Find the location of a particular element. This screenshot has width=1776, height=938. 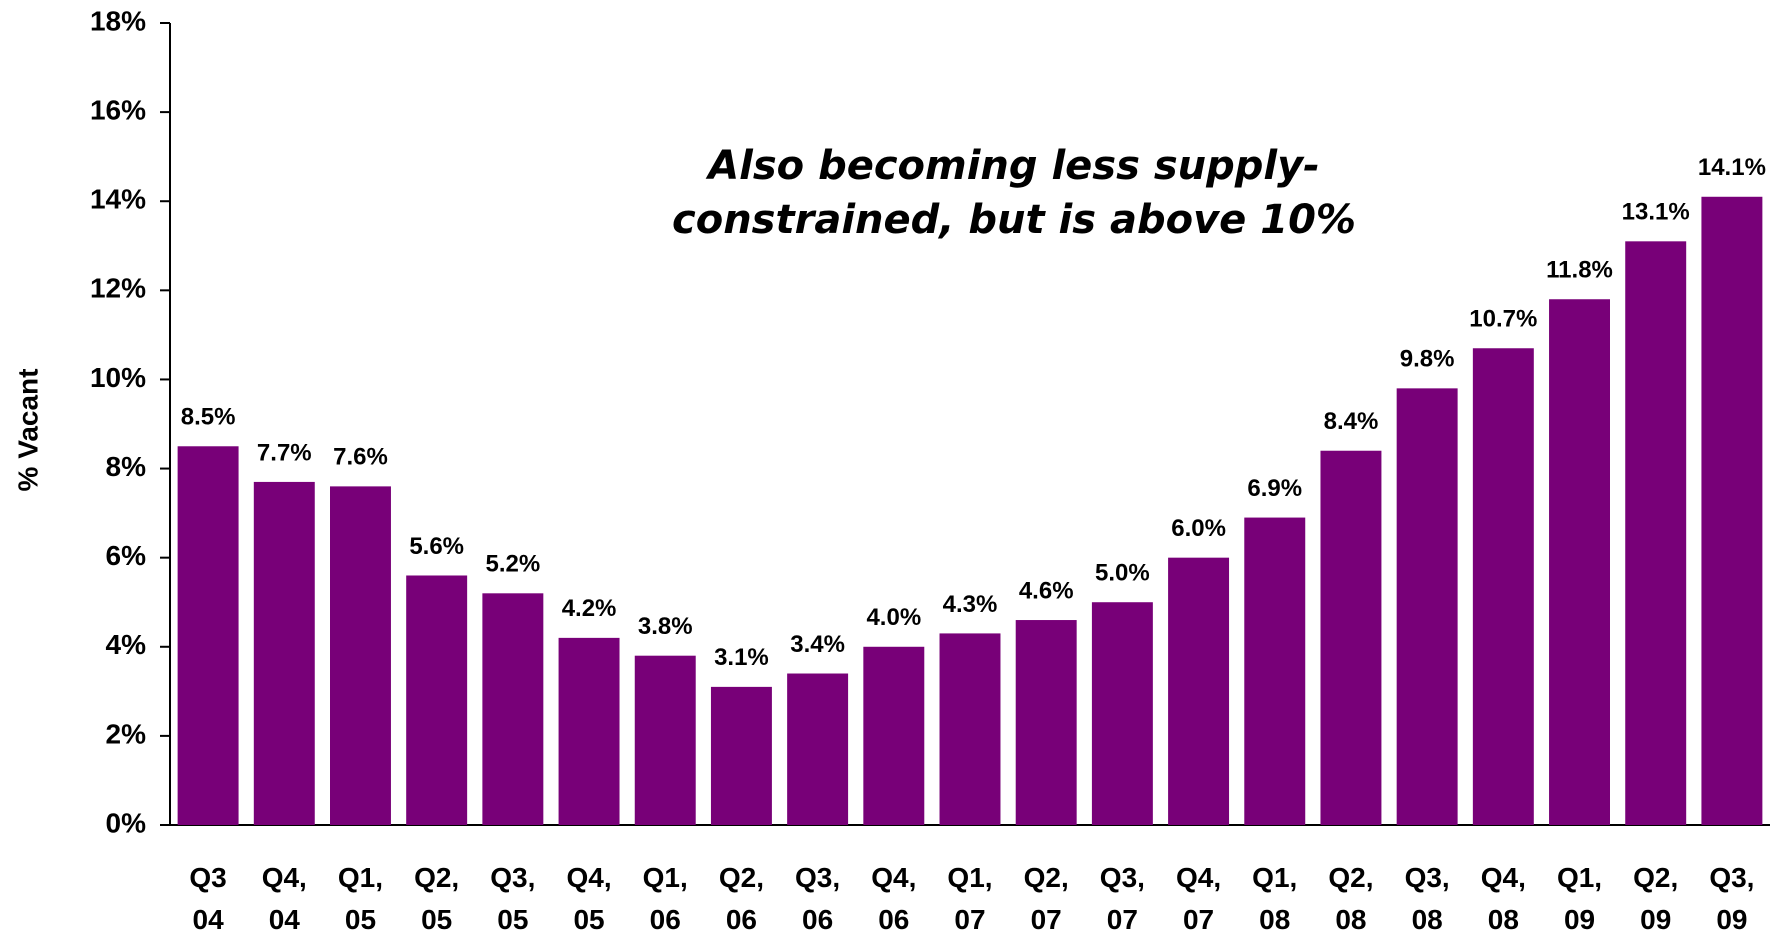

y-axis-label: % Vacant is located at coordinates (27, 430).